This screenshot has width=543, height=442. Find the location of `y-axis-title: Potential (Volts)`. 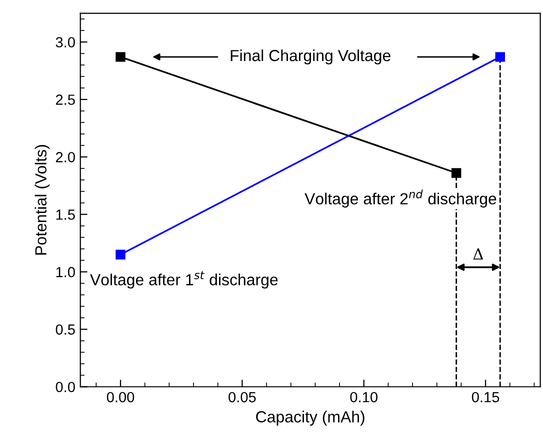

y-axis-title: Potential (Volts) is located at coordinates (42, 200).